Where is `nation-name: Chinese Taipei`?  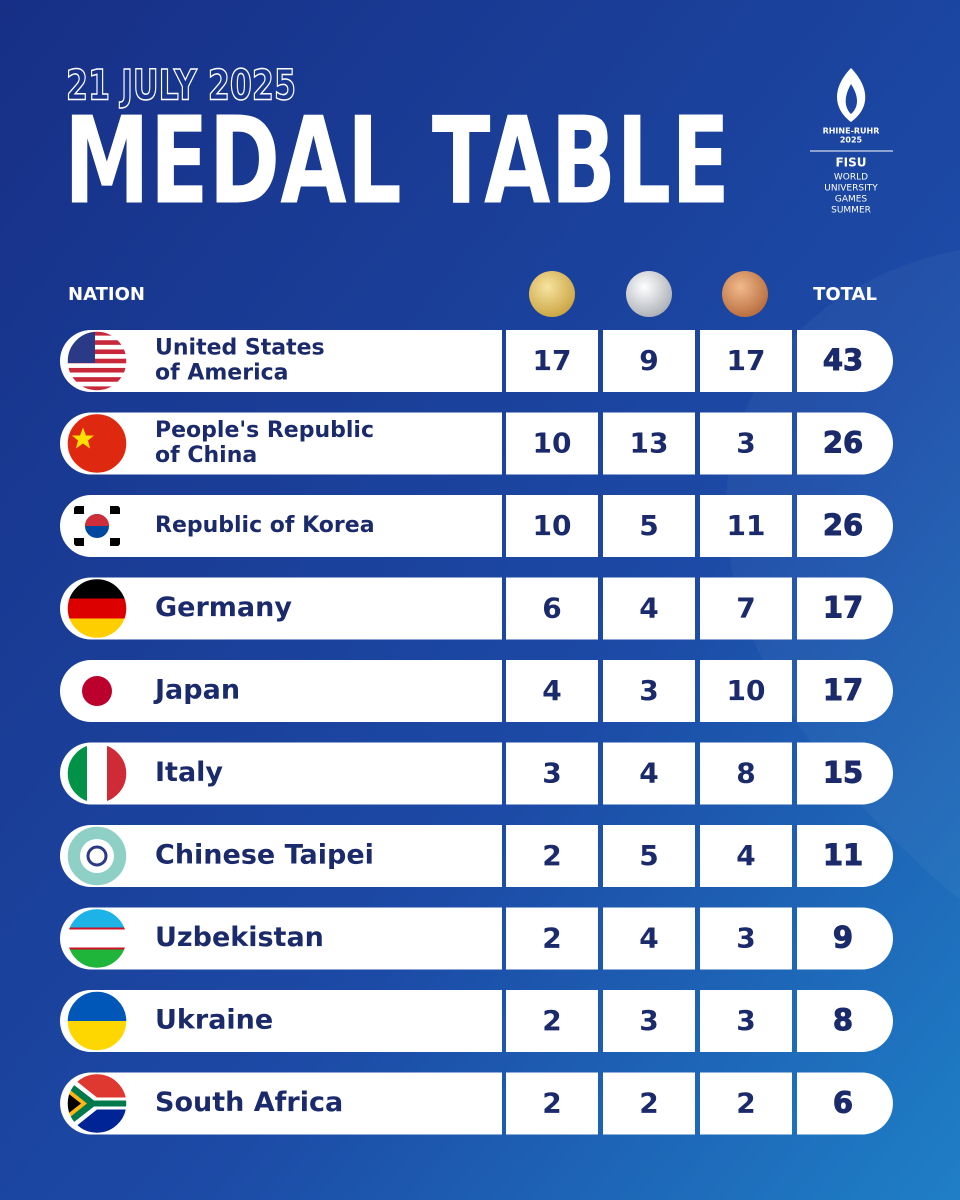 nation-name: Chinese Taipei is located at coordinates (264, 855).